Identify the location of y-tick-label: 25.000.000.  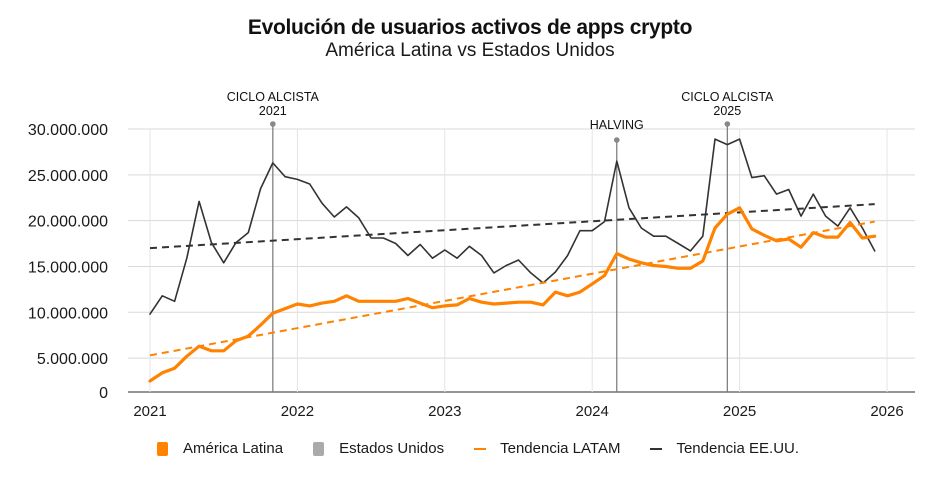
(68, 176).